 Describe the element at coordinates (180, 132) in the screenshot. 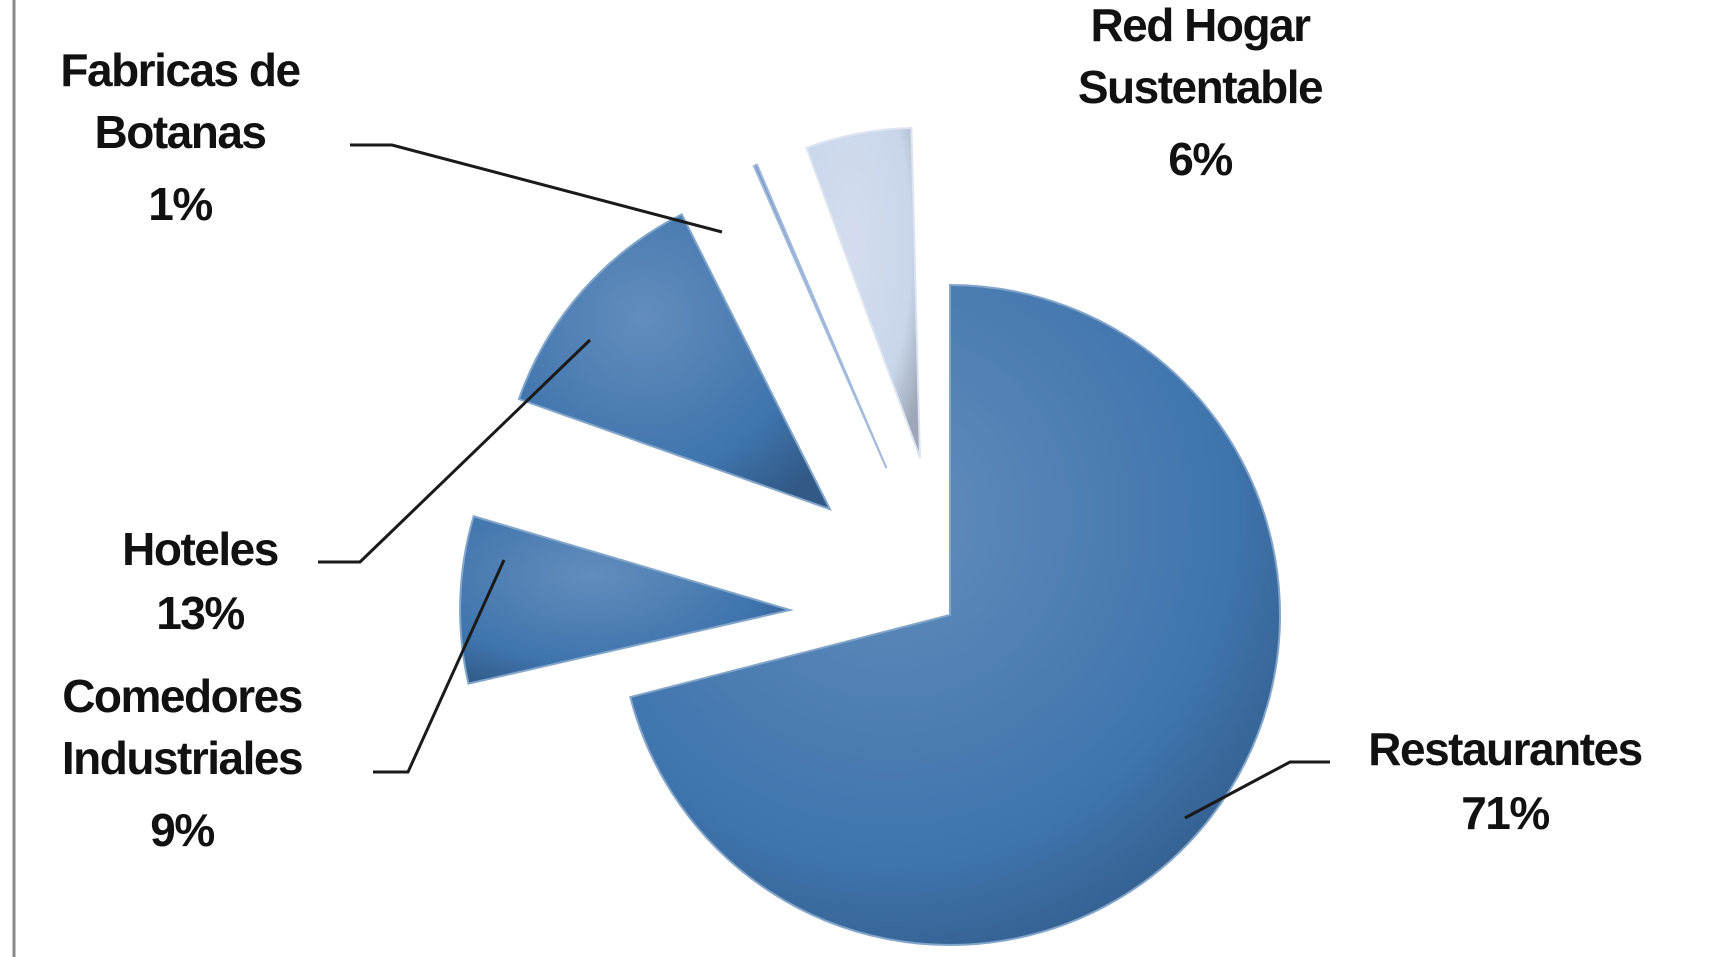

I see `slice-label-name: Botanas` at that location.